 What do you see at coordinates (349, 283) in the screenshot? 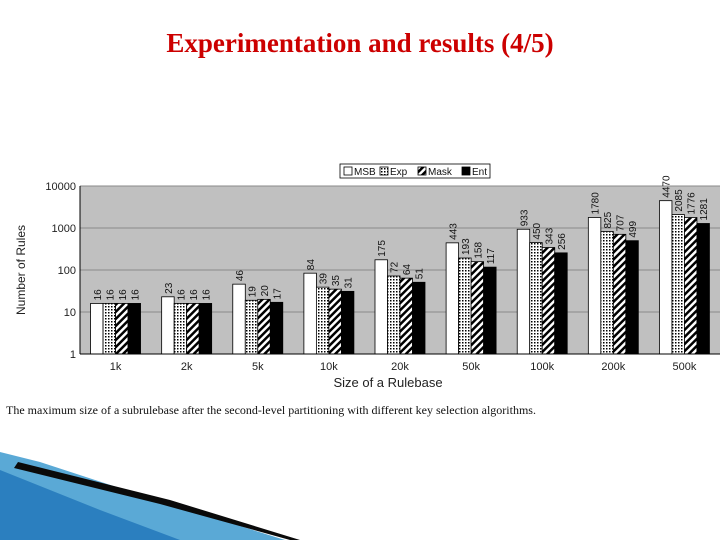
I see `bar-value-label: 31` at bounding box center [349, 283].